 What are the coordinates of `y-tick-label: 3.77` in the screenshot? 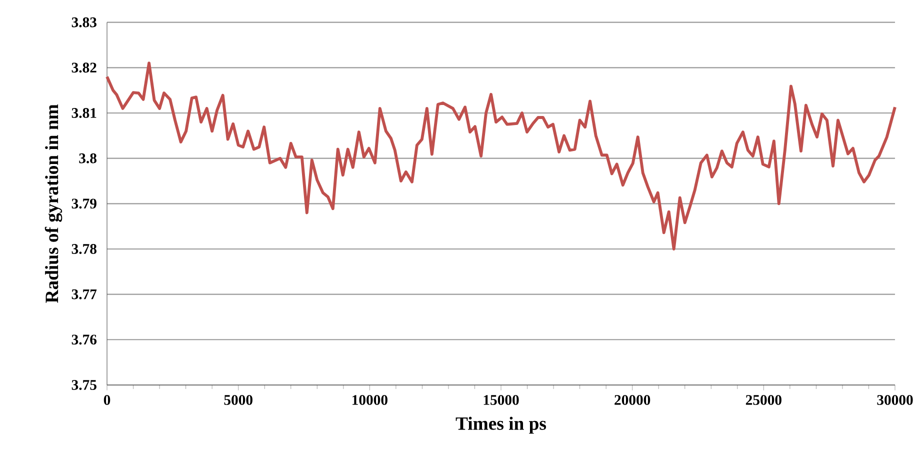 It's located at (84, 294).